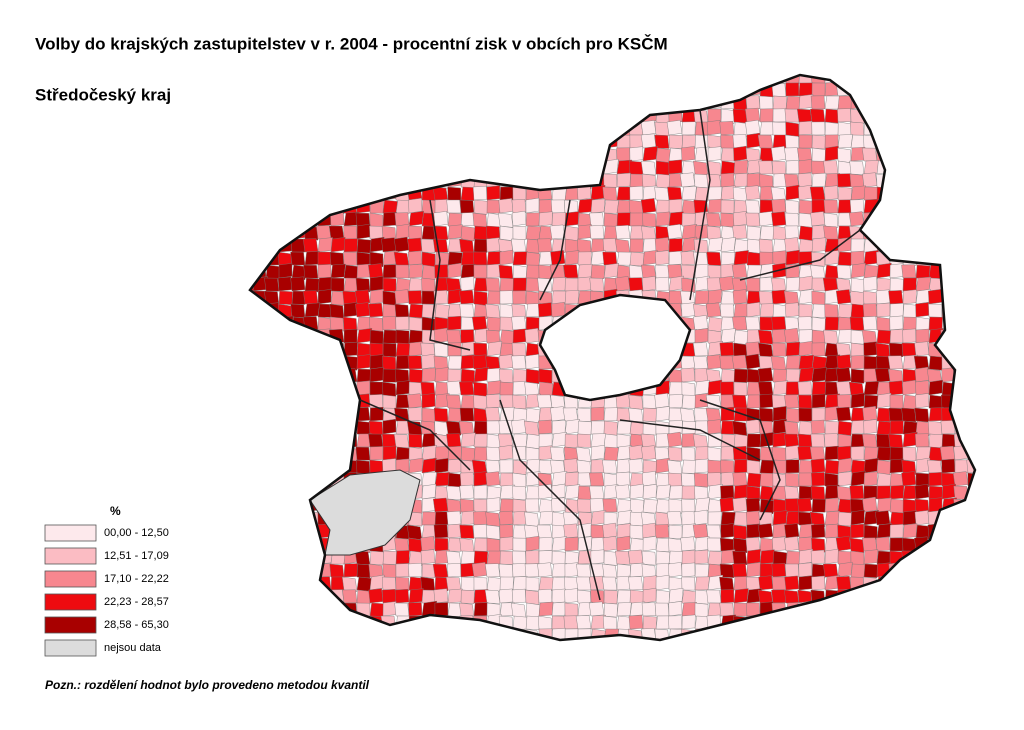 The image size is (1024, 730). I want to click on legend-swatch, so click(70, 648).